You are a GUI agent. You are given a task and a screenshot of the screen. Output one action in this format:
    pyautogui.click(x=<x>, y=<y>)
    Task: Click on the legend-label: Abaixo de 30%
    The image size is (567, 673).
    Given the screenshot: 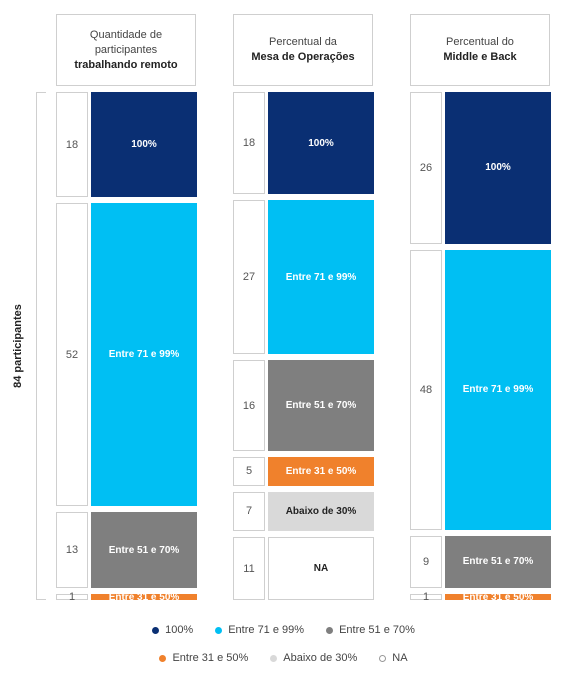 What is the action you would take?
    pyautogui.click(x=320, y=658)
    